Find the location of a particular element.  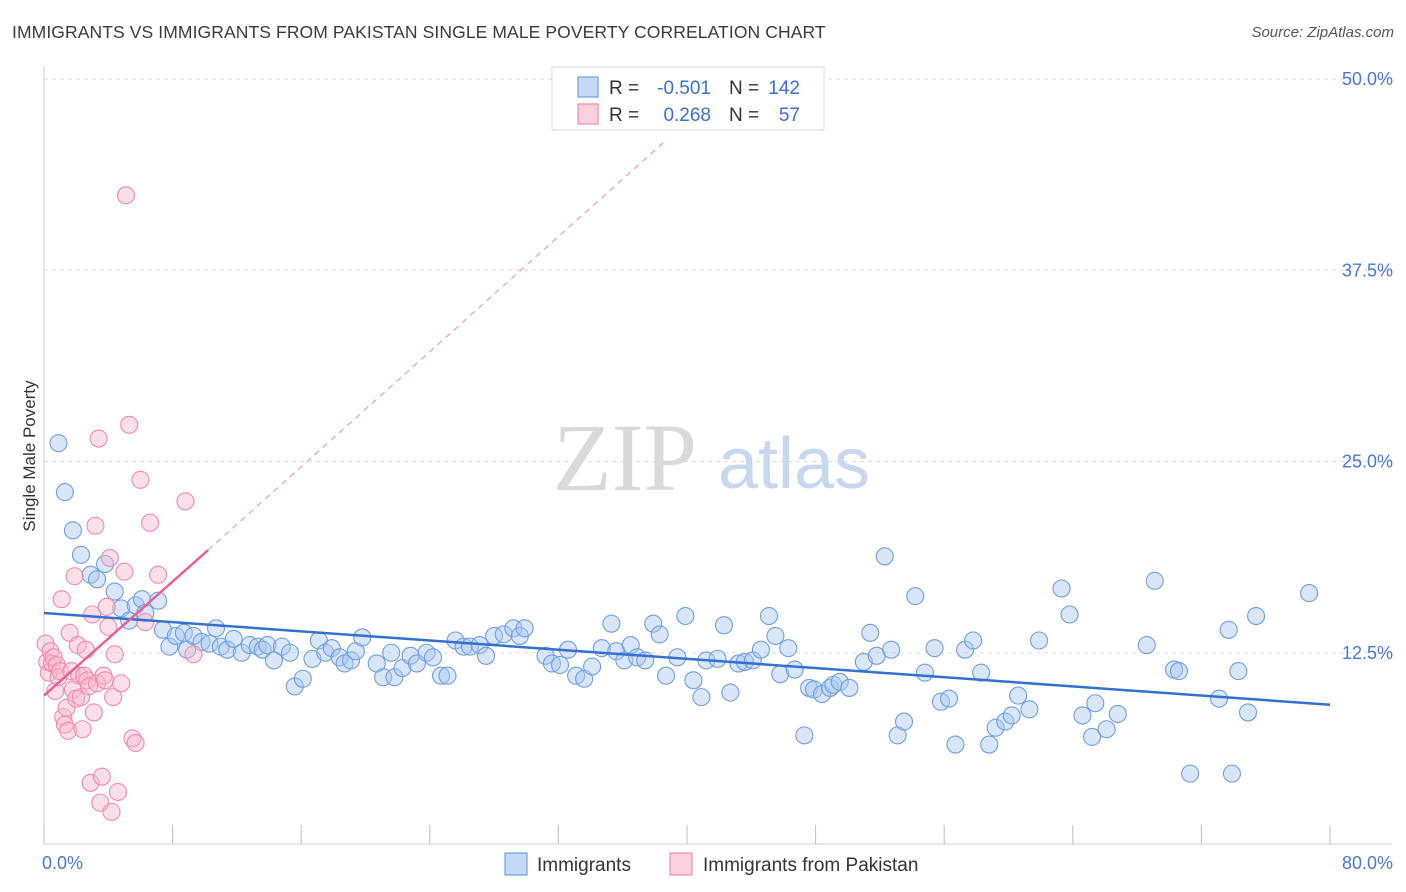

source-label: Source: ZipAtlas.com is located at coordinates (1322, 32).